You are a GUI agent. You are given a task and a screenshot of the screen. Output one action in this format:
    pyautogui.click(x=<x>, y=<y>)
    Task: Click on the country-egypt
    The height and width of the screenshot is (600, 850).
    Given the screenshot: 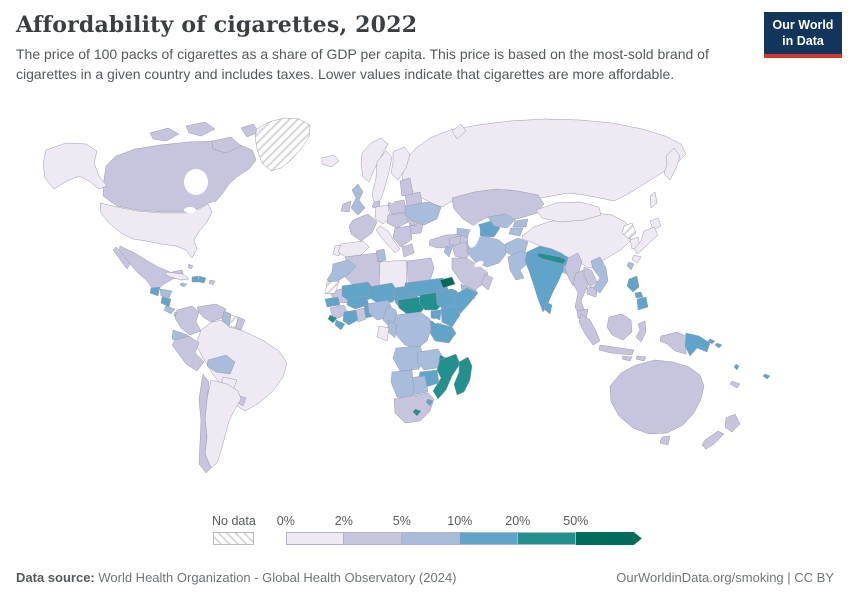 What is the action you would take?
    pyautogui.click(x=420, y=270)
    